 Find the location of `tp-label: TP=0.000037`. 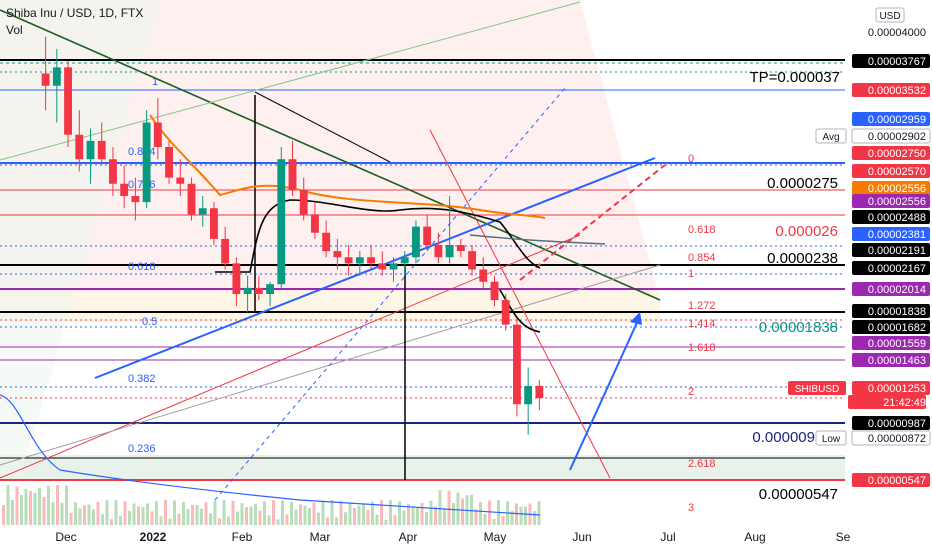

tp-label: TP=0.000037 is located at coordinates (795, 77).